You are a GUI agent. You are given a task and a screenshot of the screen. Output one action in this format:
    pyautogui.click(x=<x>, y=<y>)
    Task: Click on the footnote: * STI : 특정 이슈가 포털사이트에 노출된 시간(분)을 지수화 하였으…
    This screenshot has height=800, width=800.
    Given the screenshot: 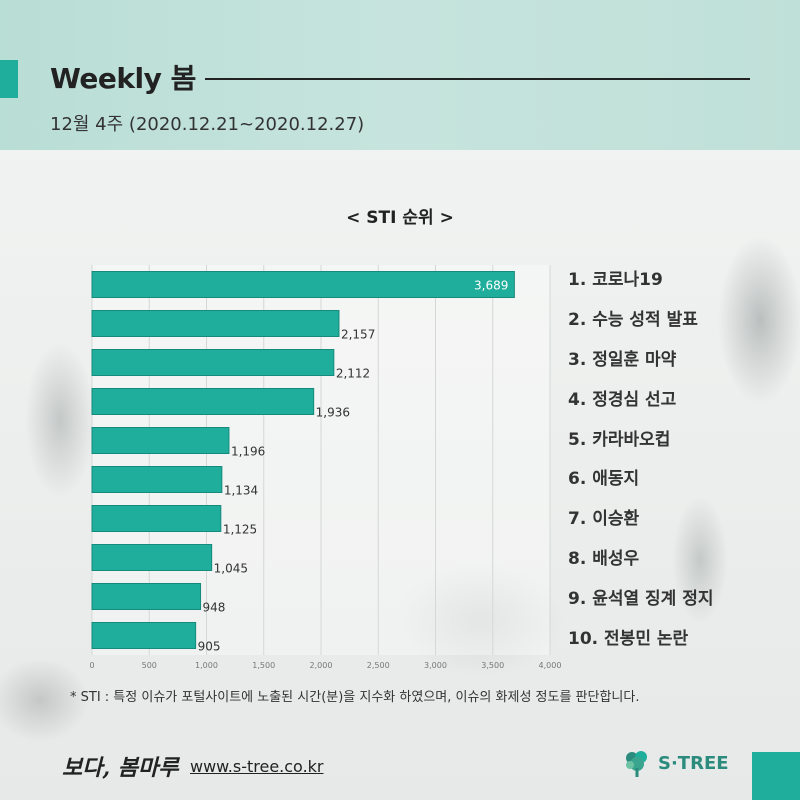 What is the action you would take?
    pyautogui.click(x=355, y=697)
    